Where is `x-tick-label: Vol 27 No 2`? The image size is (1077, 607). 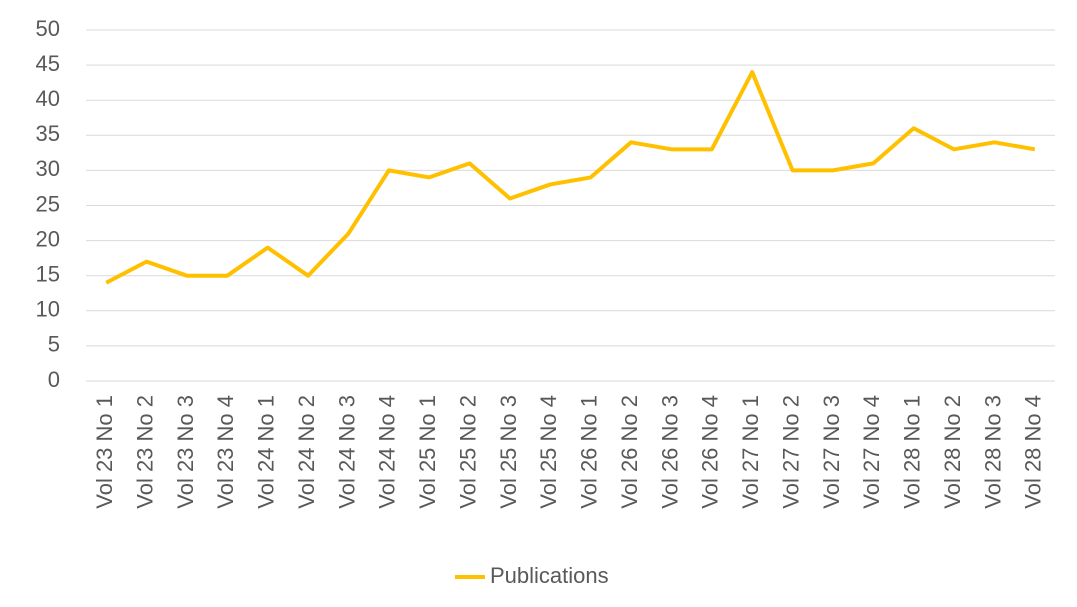
x-tick-label: Vol 27 No 2 is located at coordinates (790, 452).